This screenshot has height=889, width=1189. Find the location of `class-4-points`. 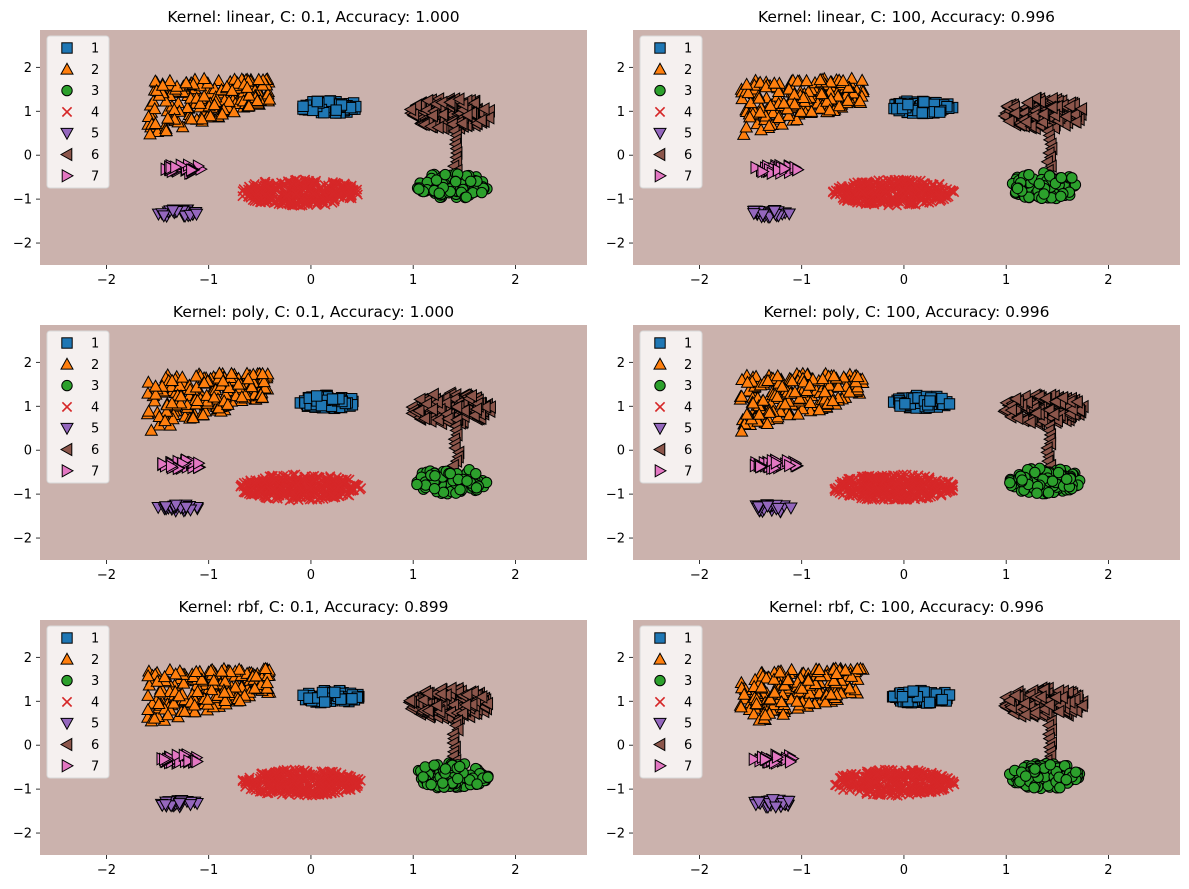

class-4-points is located at coordinates (300, 192).